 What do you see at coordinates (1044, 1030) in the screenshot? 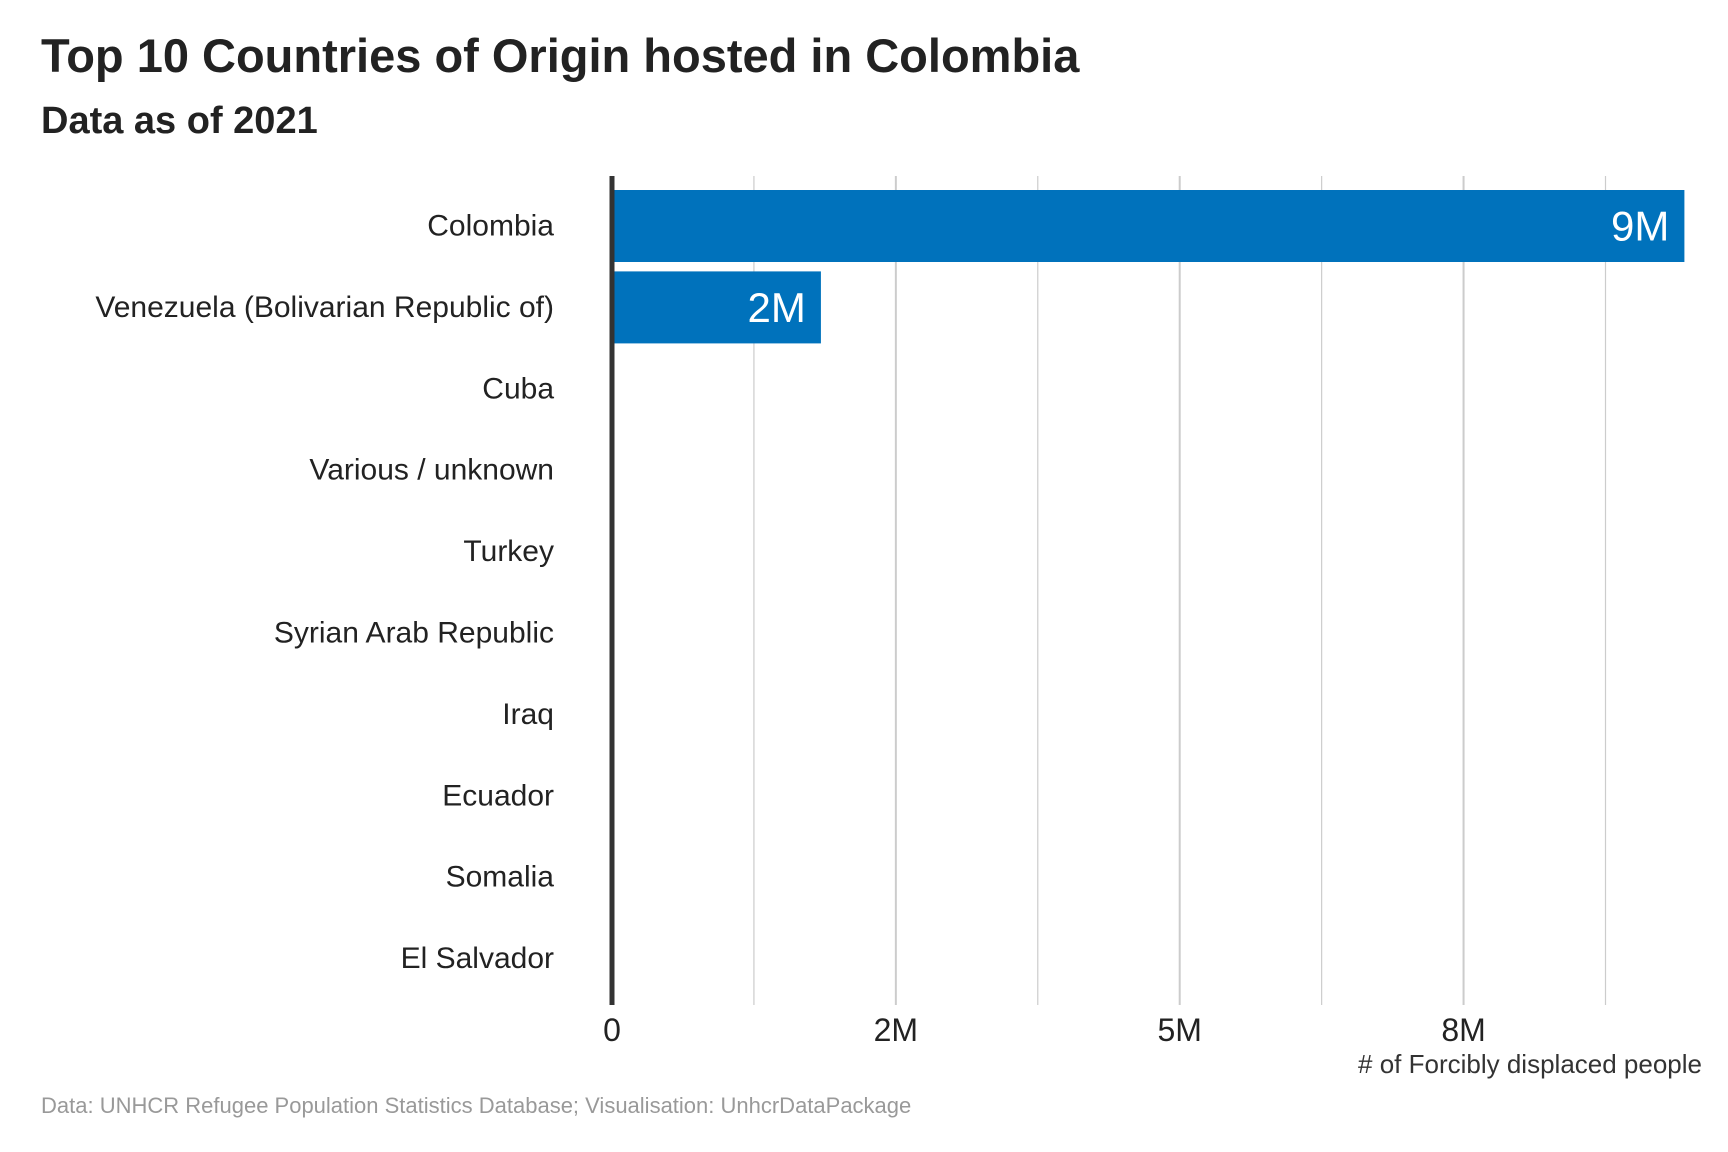
I see `x-axis-ticks: 0 2M 5M 8M` at bounding box center [1044, 1030].